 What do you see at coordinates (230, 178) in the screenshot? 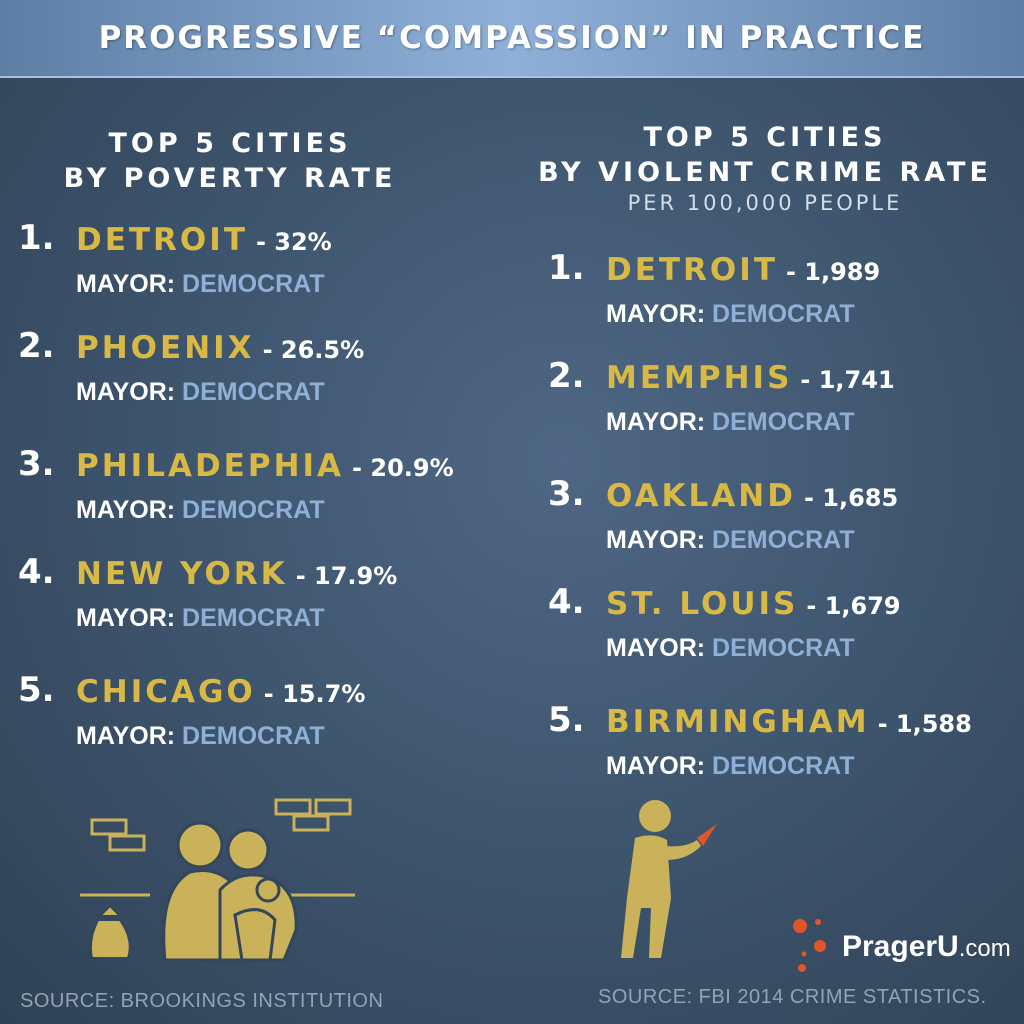
I see `poverty-heading-line-2: BY POVERTY RATE` at bounding box center [230, 178].